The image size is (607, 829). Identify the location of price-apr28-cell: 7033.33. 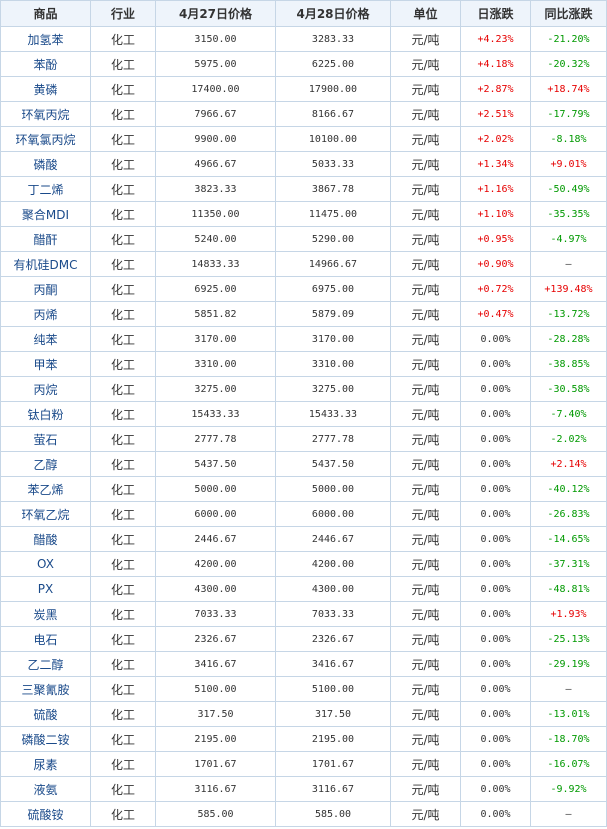
(333, 614).